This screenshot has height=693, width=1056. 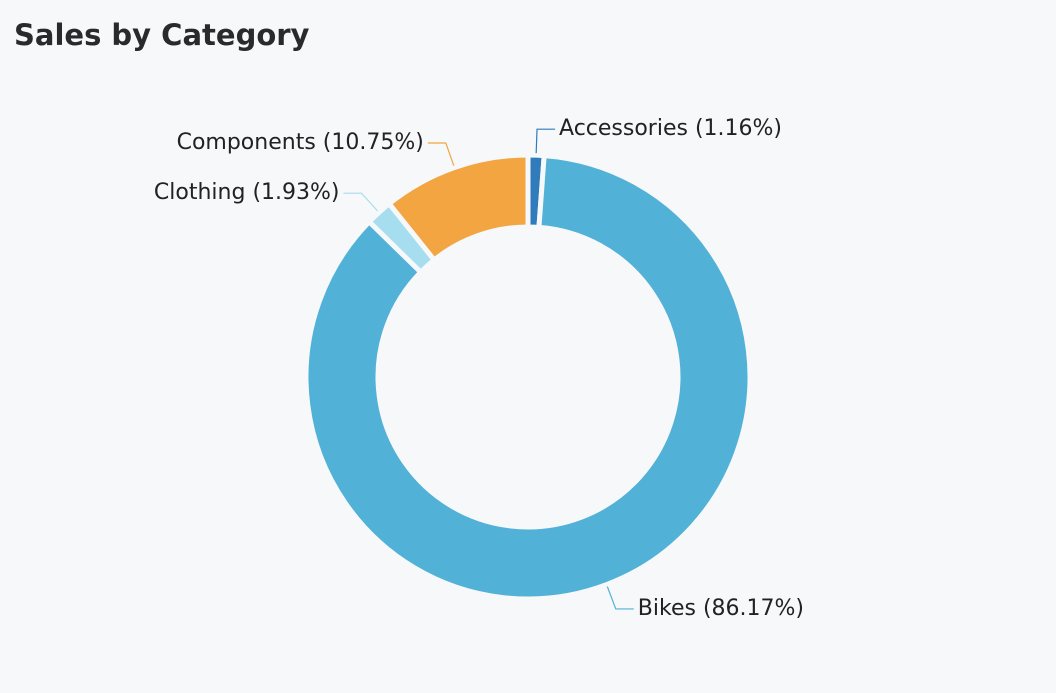 I want to click on data-label: Accessories (1.16%), so click(x=670, y=128).